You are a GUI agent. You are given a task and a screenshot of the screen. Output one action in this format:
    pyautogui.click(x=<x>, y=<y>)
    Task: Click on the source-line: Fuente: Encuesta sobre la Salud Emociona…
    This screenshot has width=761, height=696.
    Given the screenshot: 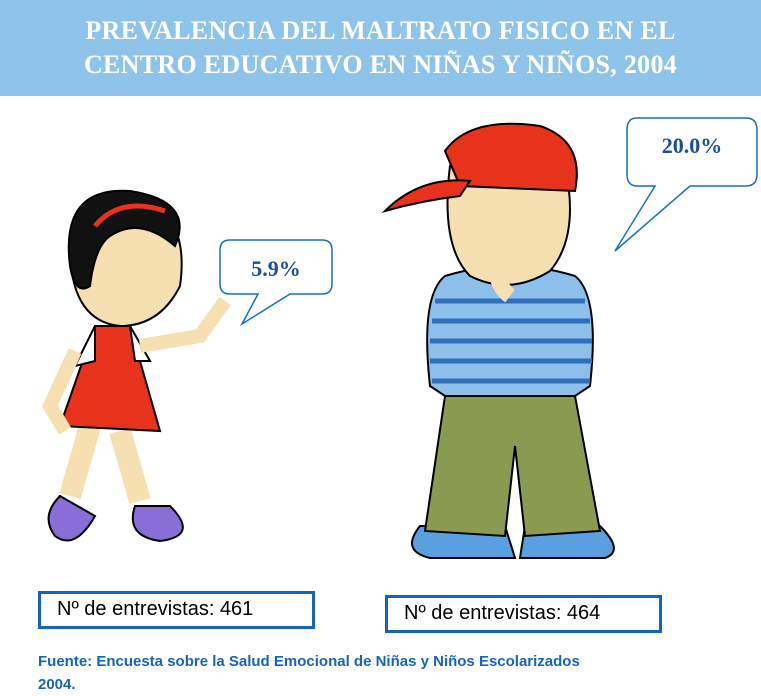 What is the action you would take?
    pyautogui.click(x=309, y=661)
    